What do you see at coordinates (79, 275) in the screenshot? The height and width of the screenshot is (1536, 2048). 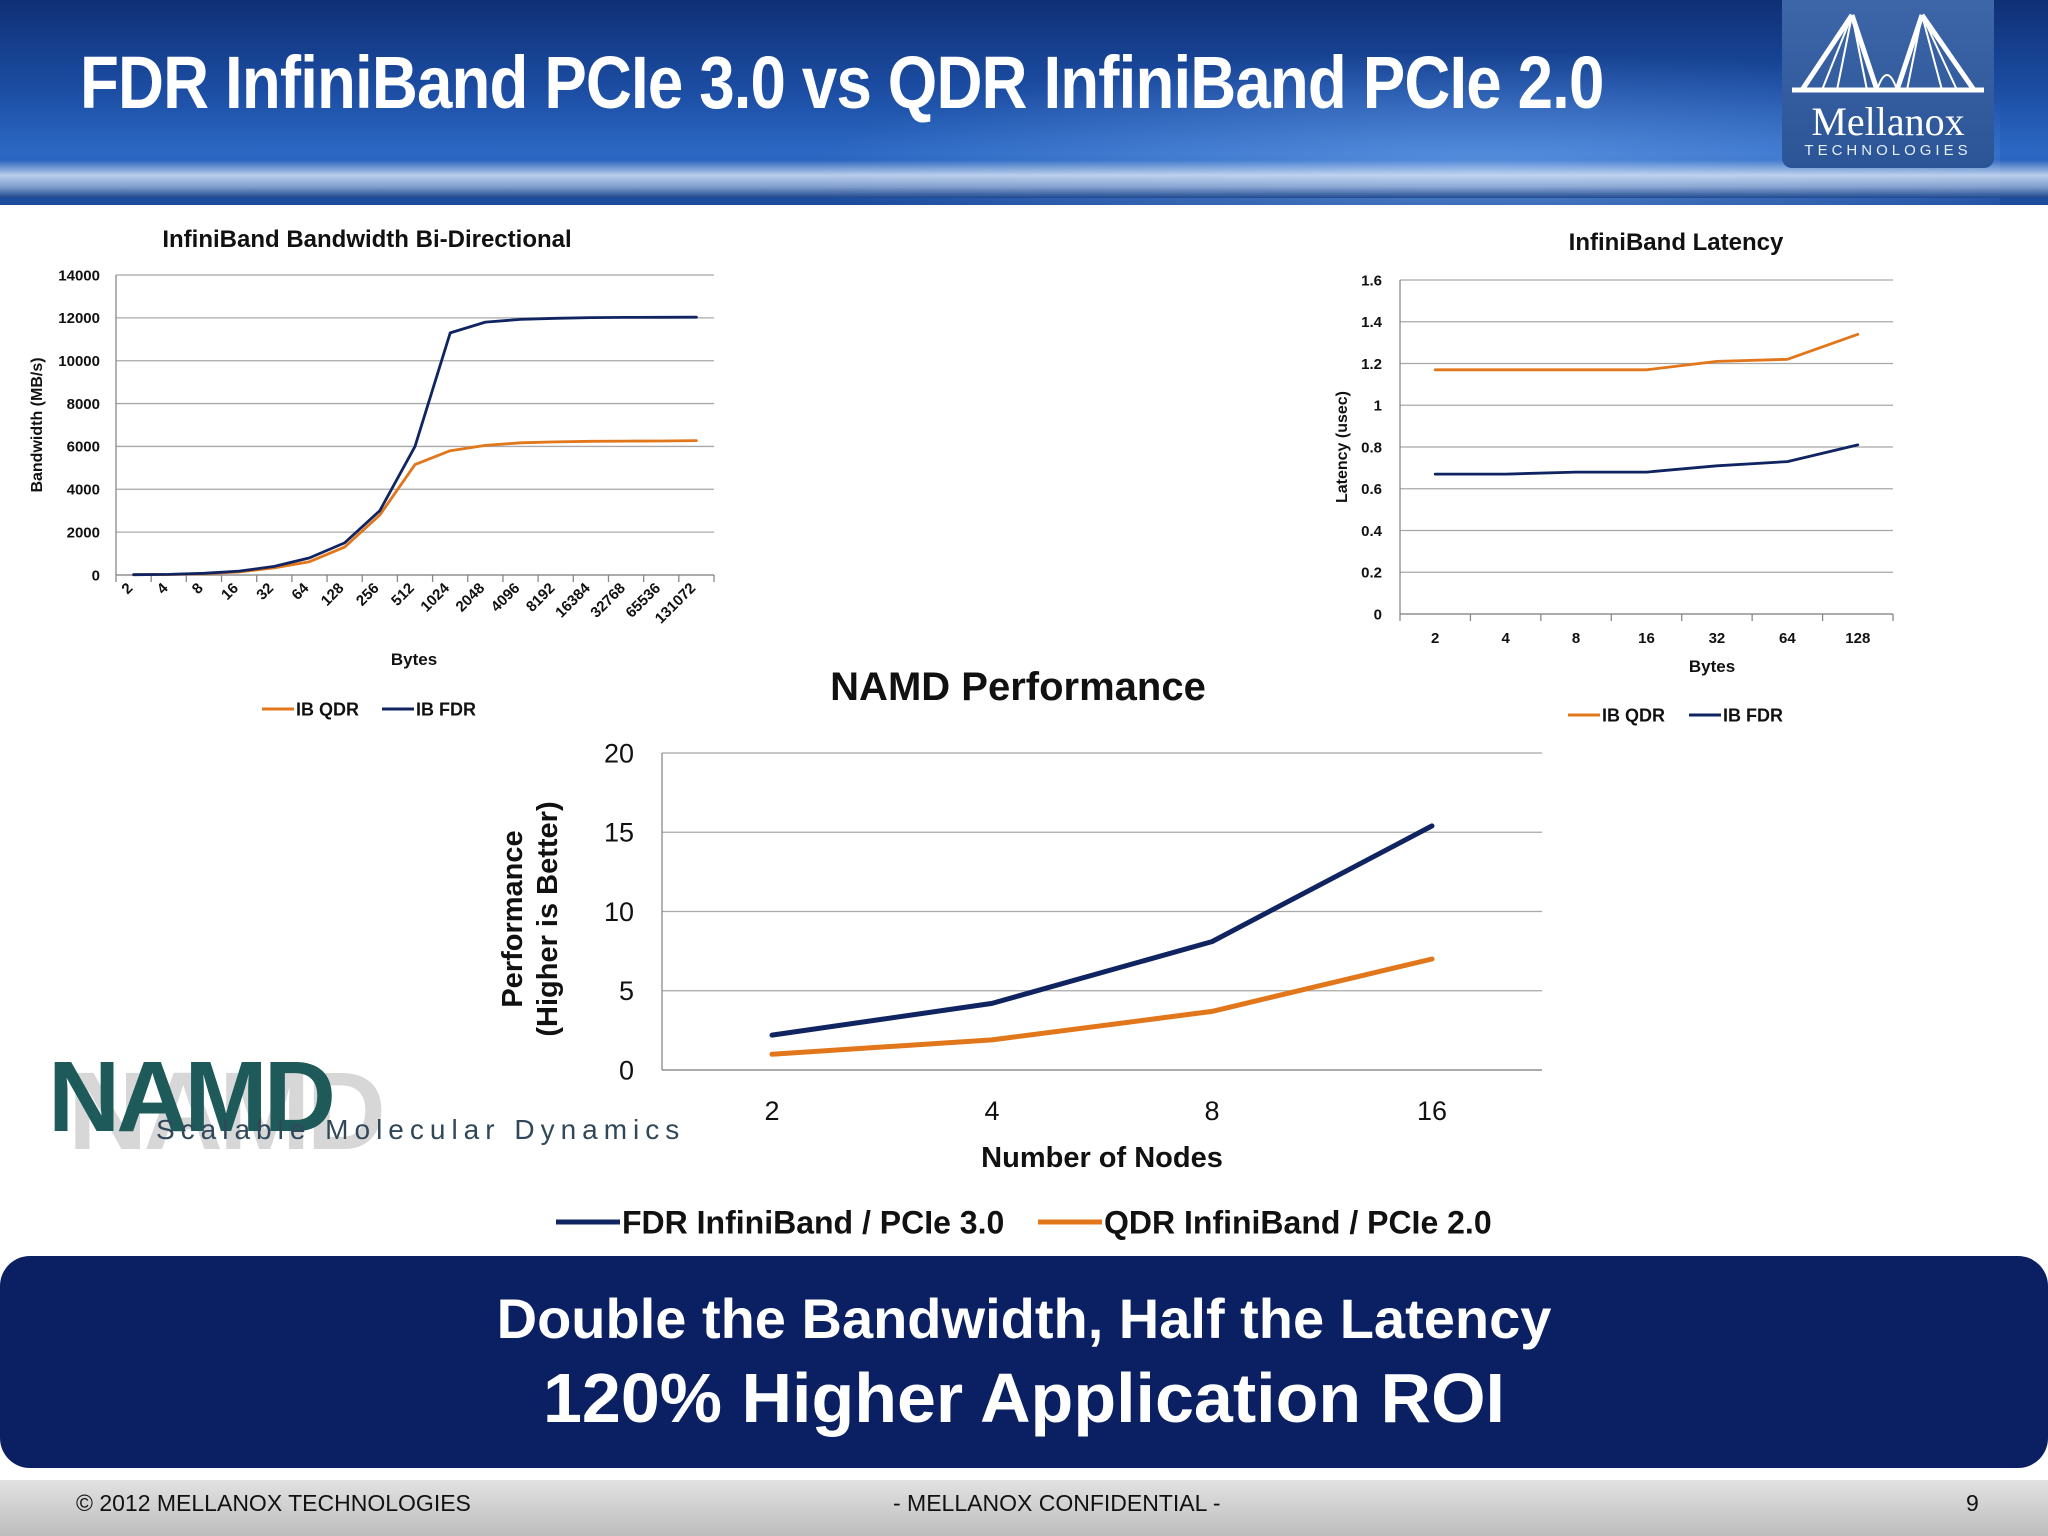 I see `y-tick-label: 14000` at bounding box center [79, 275].